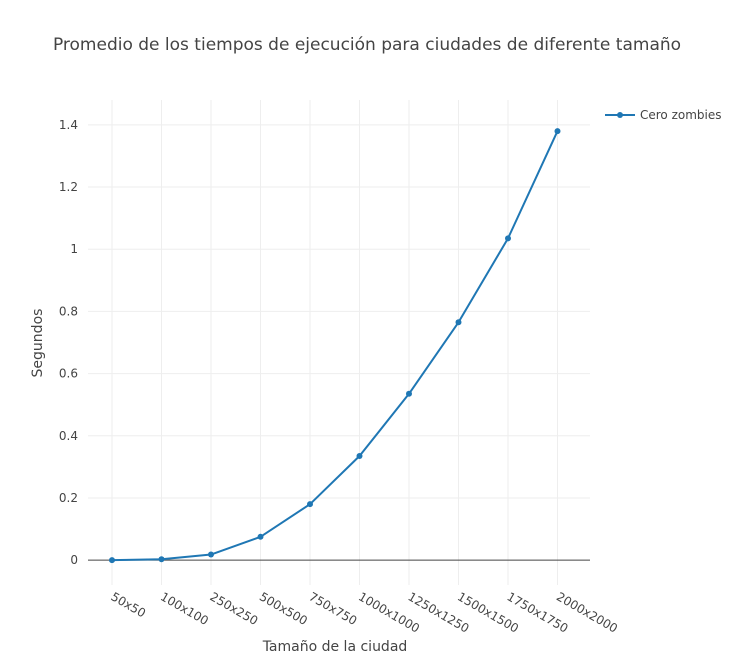 The height and width of the screenshot is (672, 734). What do you see at coordinates (74, 560) in the screenshot?
I see `y-tick-label: 0` at bounding box center [74, 560].